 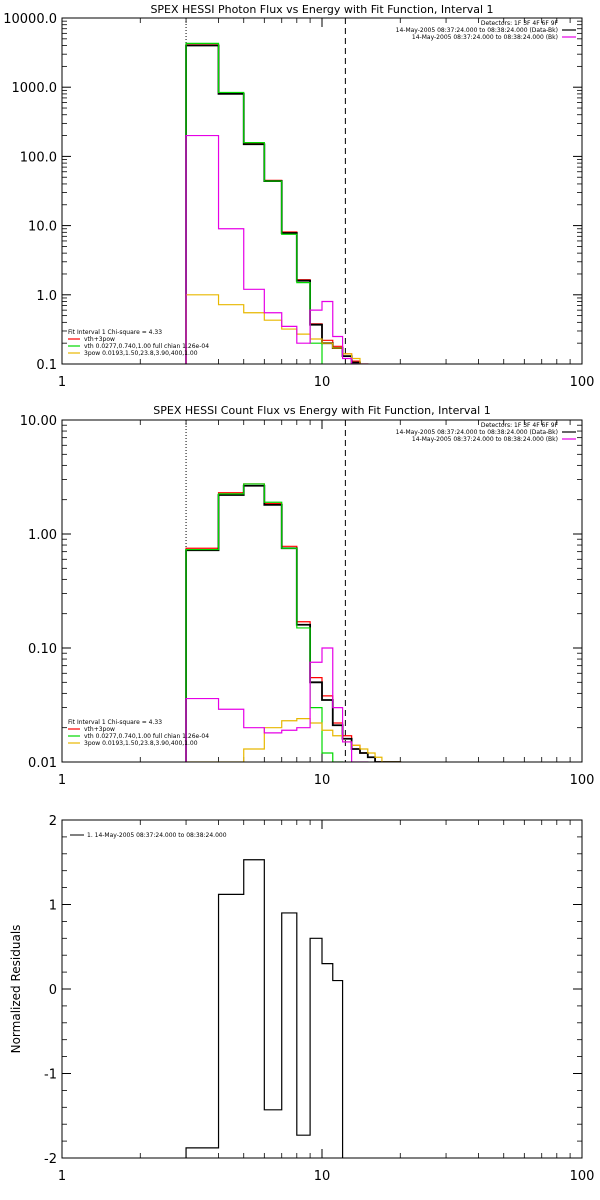 What do you see at coordinates (42, 763) in the screenshot?
I see `y-tick-label: 0.01` at bounding box center [42, 763].